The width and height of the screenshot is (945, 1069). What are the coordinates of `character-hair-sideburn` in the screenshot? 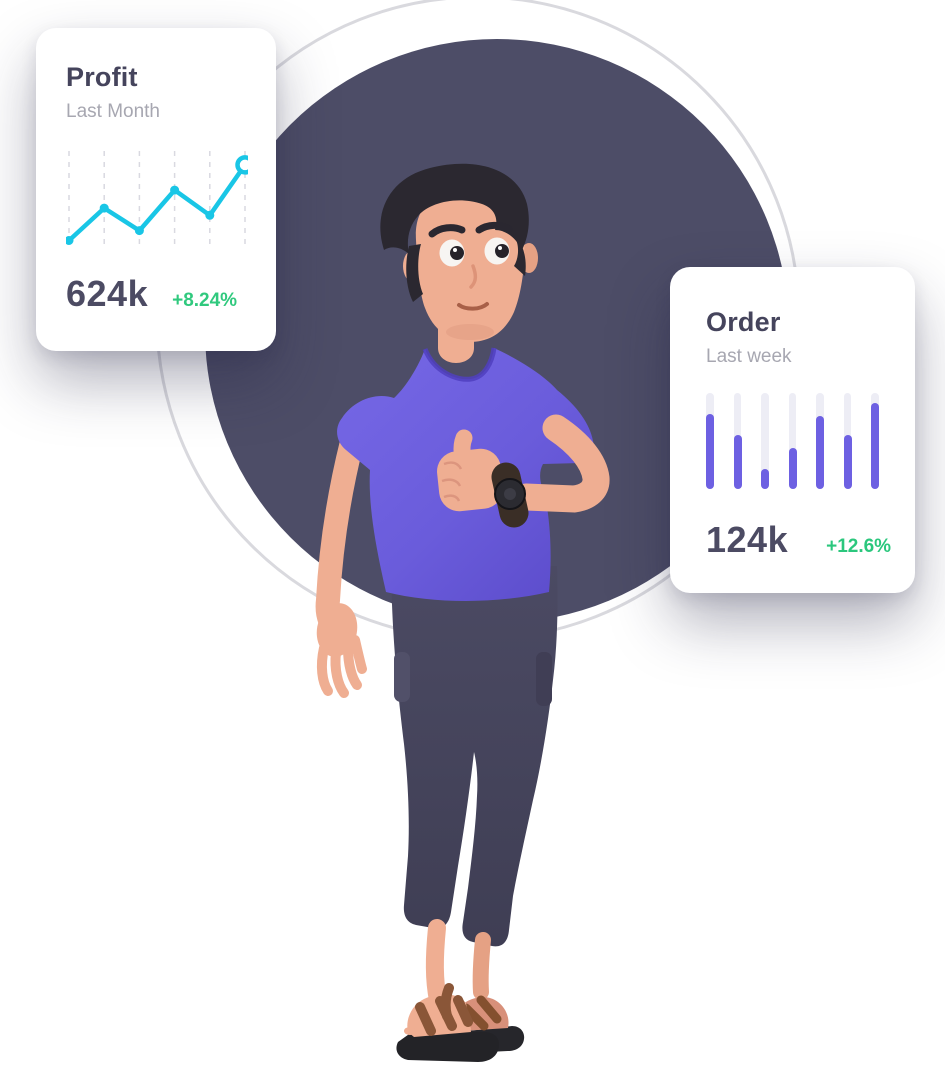 It's located at (414, 273).